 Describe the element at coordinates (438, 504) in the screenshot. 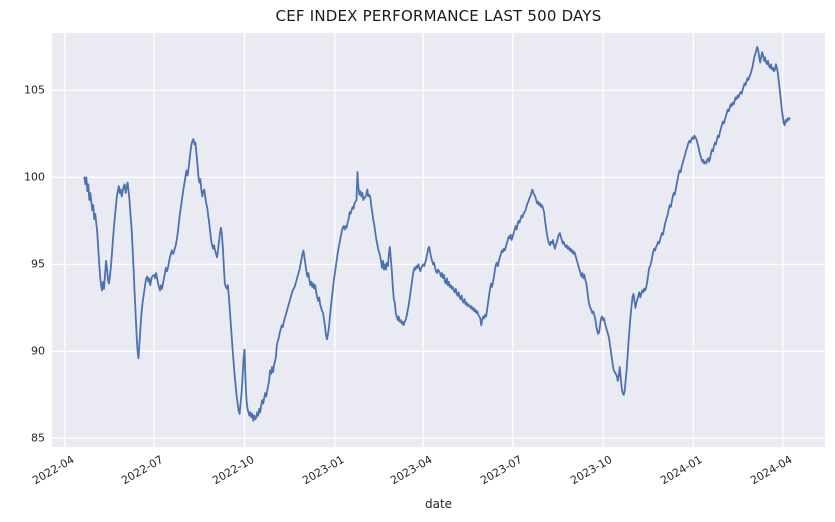

I see `x-axis-label: date` at that location.